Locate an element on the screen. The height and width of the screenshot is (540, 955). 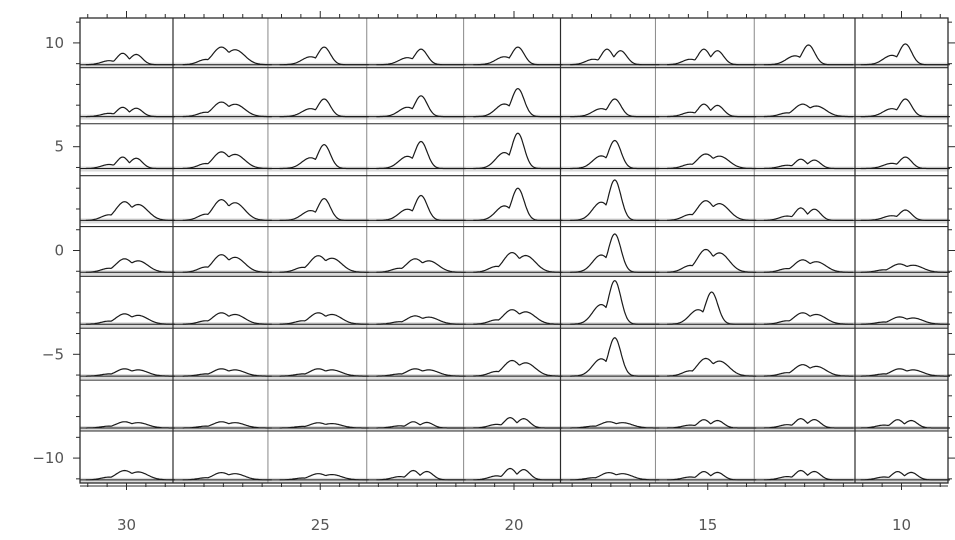
spectrum-r2-c8 is located at coordinates (905, 163).